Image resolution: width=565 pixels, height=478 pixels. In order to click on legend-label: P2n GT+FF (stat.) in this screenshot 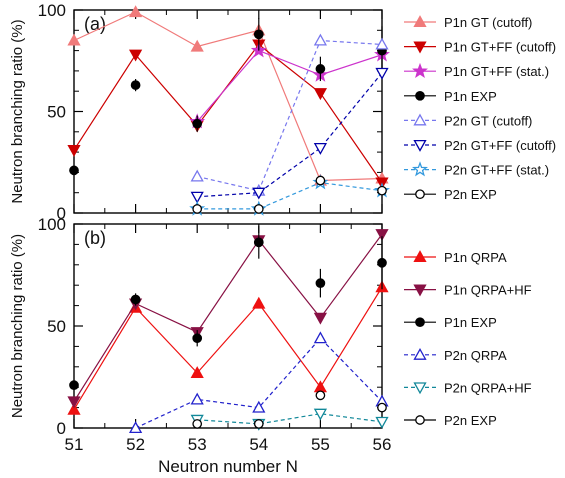, I will do `click(496, 170)`.